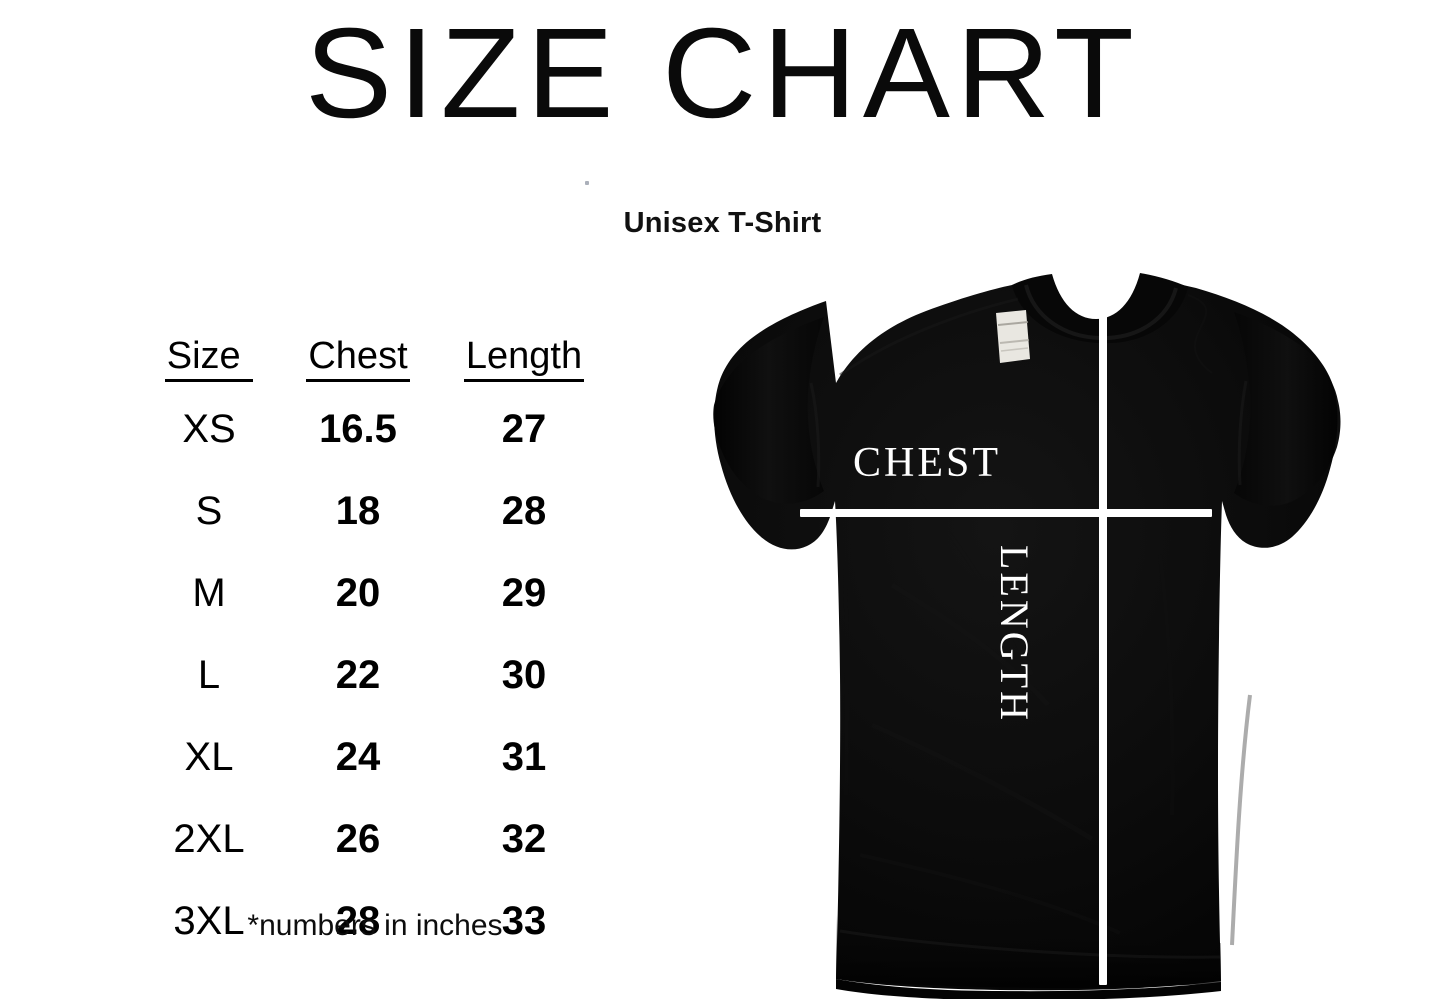  Describe the element at coordinates (524, 839) in the screenshot. I see `cell-length: 32` at that location.